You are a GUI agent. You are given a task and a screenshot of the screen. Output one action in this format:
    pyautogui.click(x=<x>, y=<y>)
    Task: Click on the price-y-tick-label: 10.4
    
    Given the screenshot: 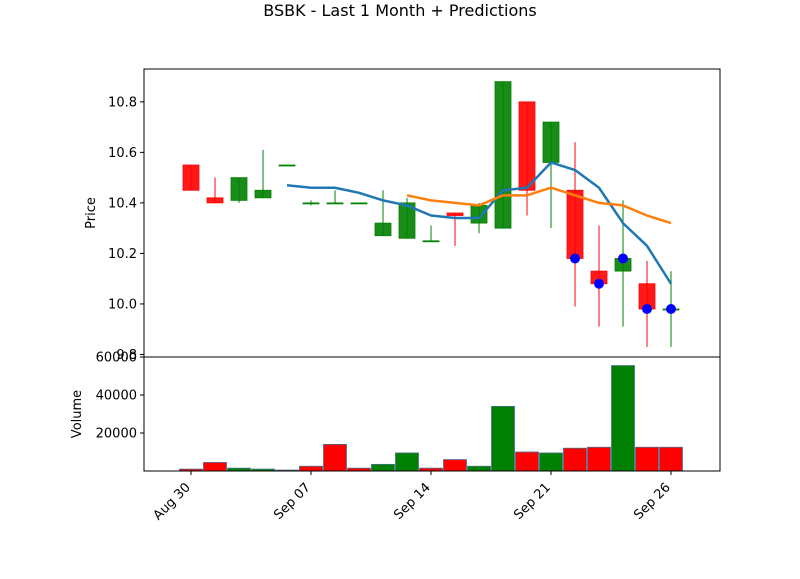 What is the action you would take?
    pyautogui.click(x=122, y=203)
    